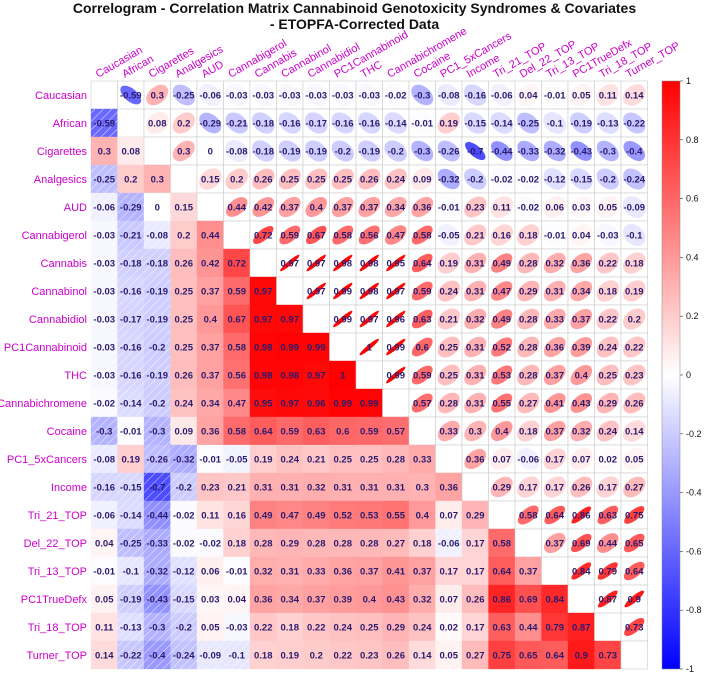  Describe the element at coordinates (555, 319) in the screenshot. I see `matrix-cell: 0.33` at that location.